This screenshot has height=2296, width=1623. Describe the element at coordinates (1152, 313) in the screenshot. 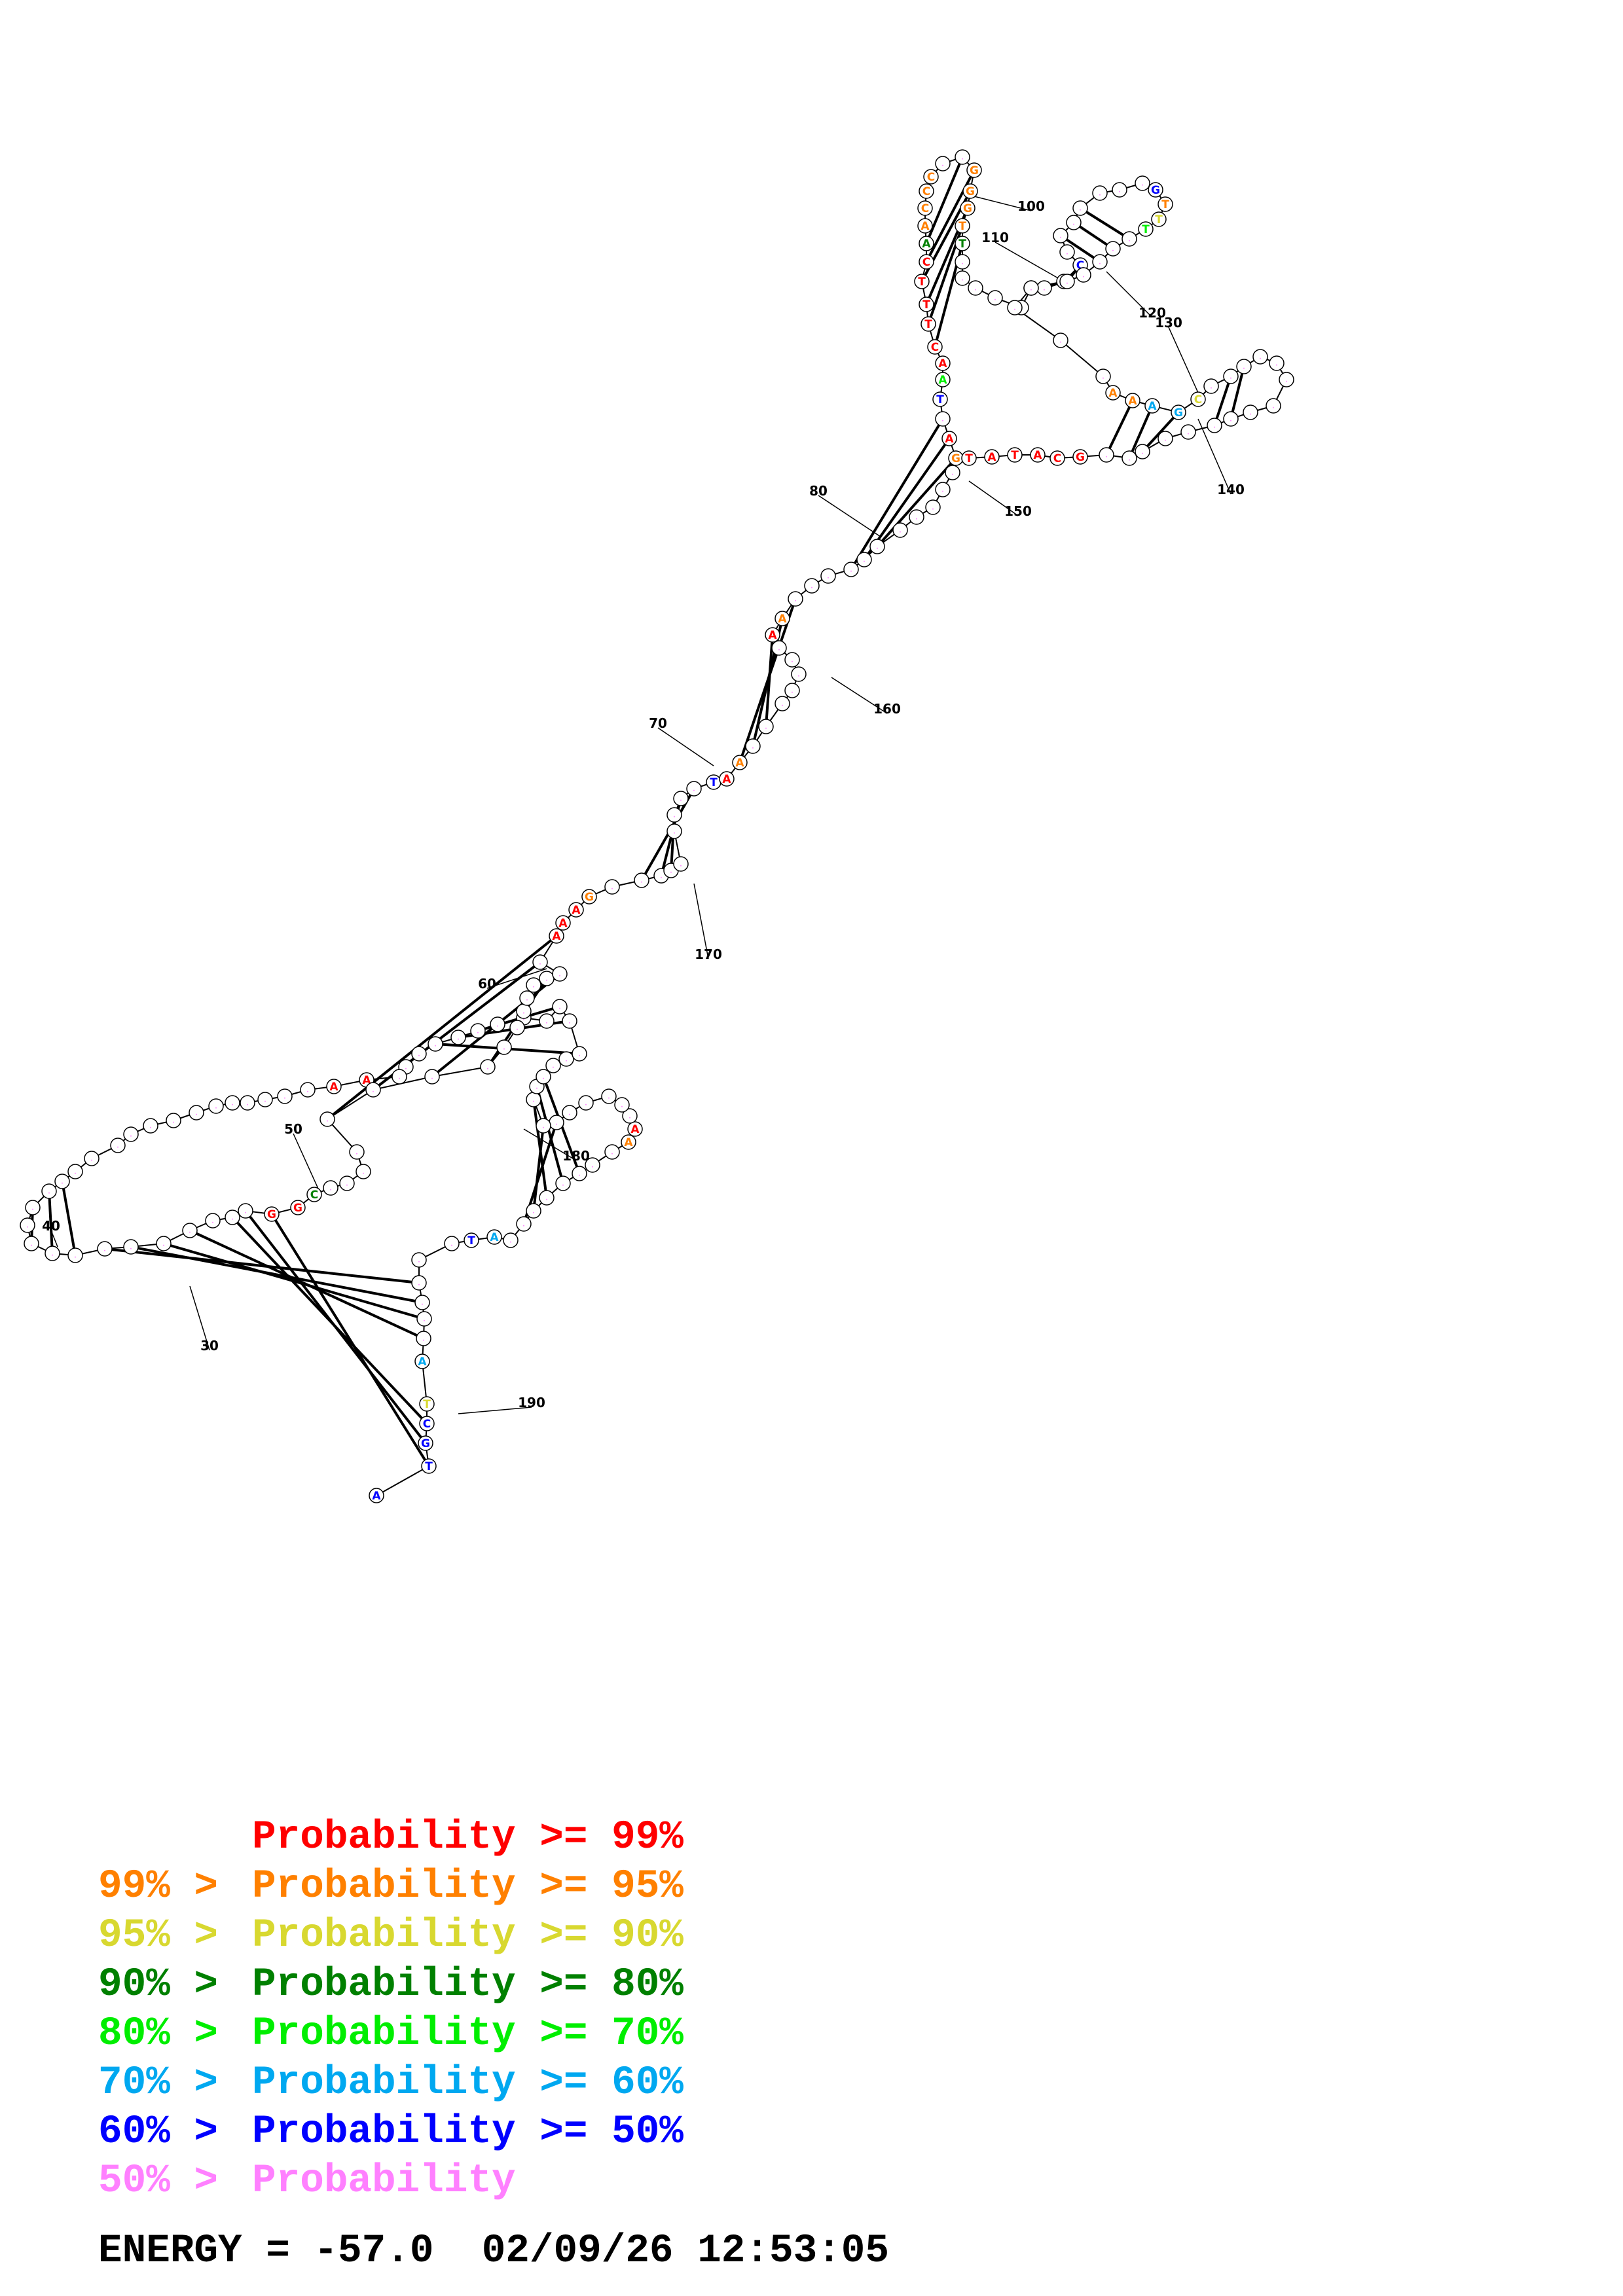

I see `position-label: 120` at that location.